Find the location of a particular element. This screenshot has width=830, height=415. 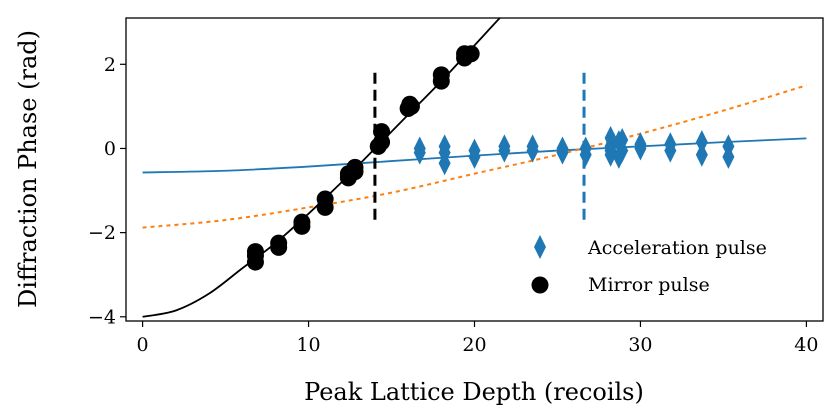

x-tick-label: 30 is located at coordinates (640, 345).